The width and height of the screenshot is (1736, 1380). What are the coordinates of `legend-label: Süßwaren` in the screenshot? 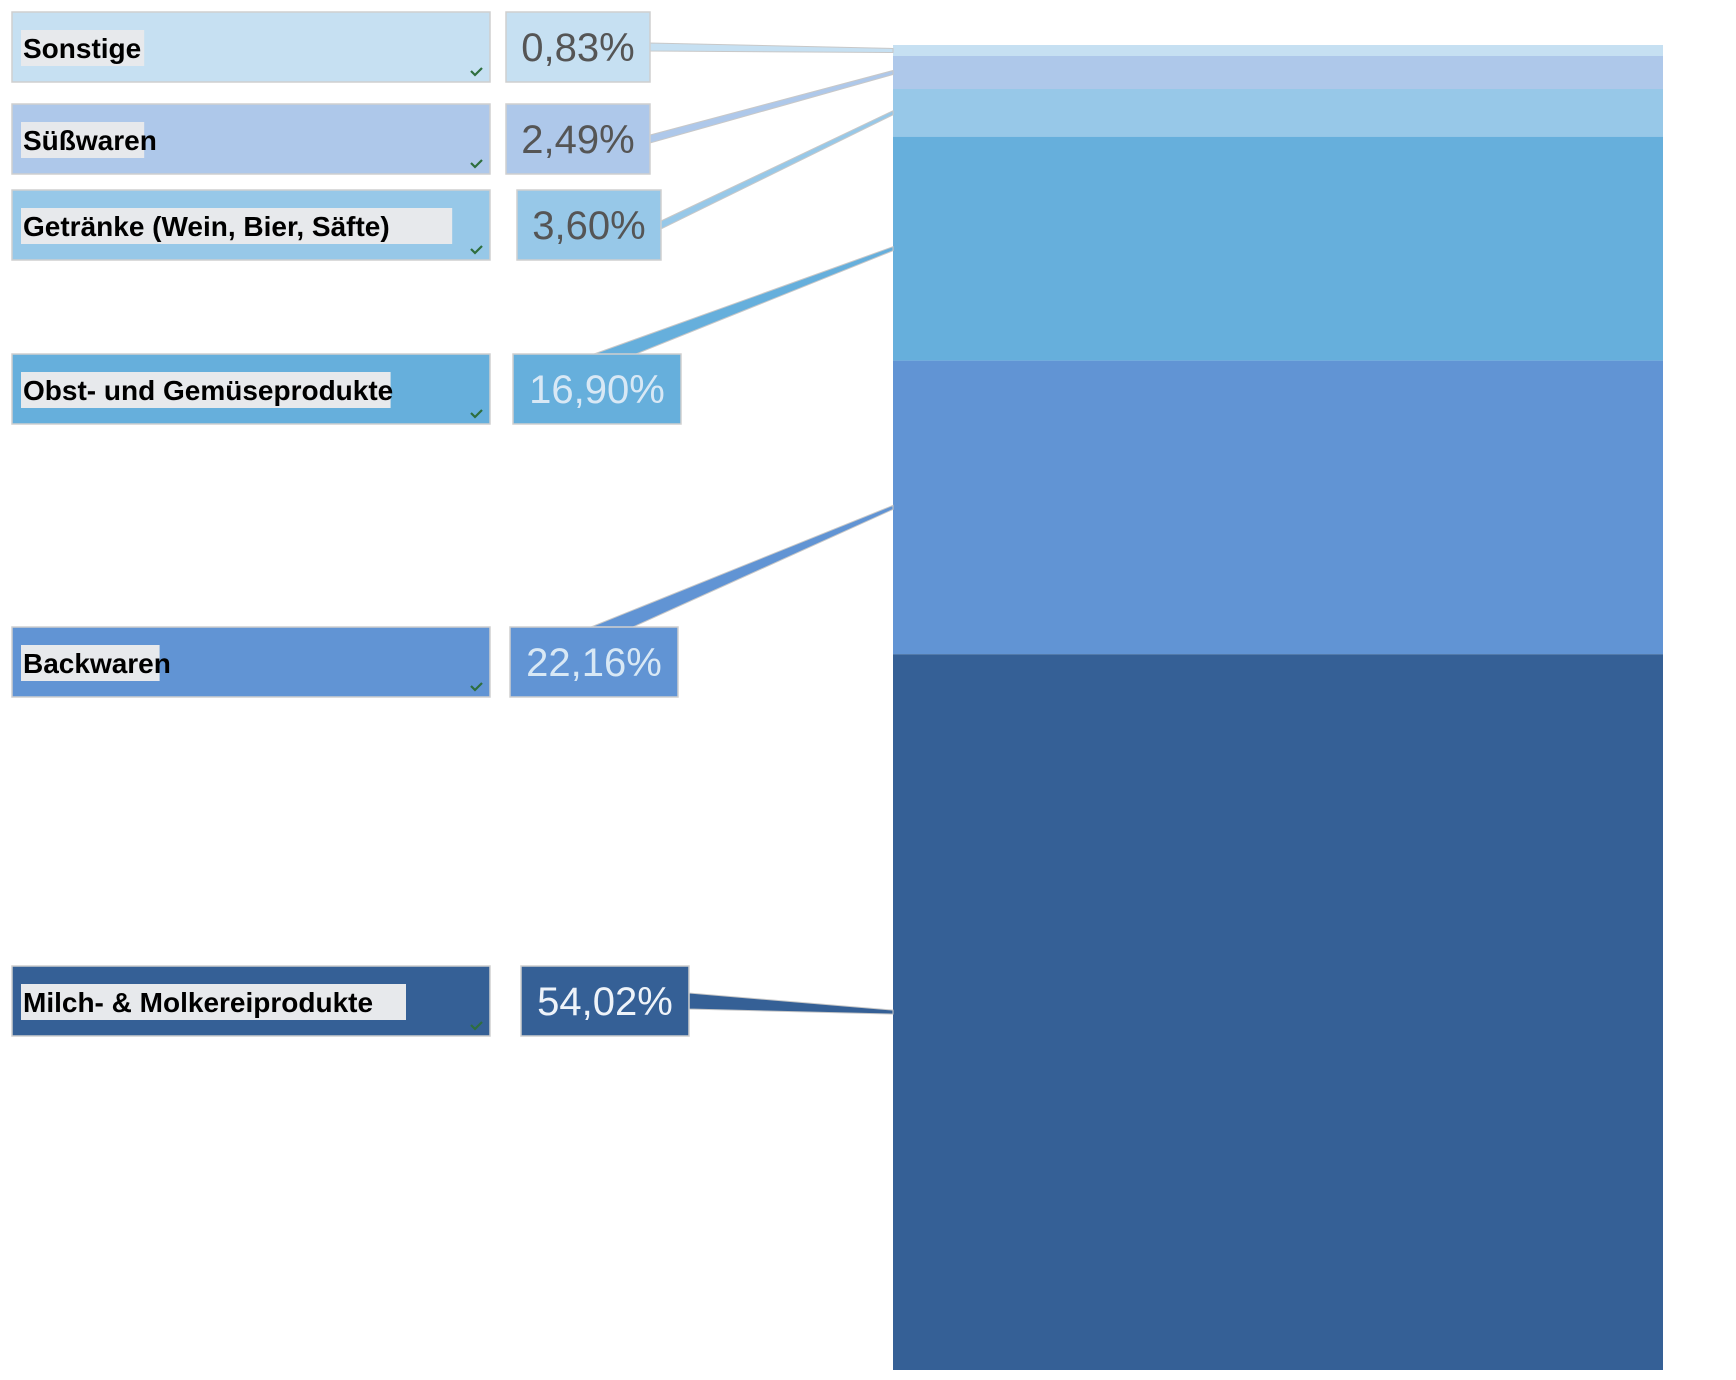 It's located at (90, 140).